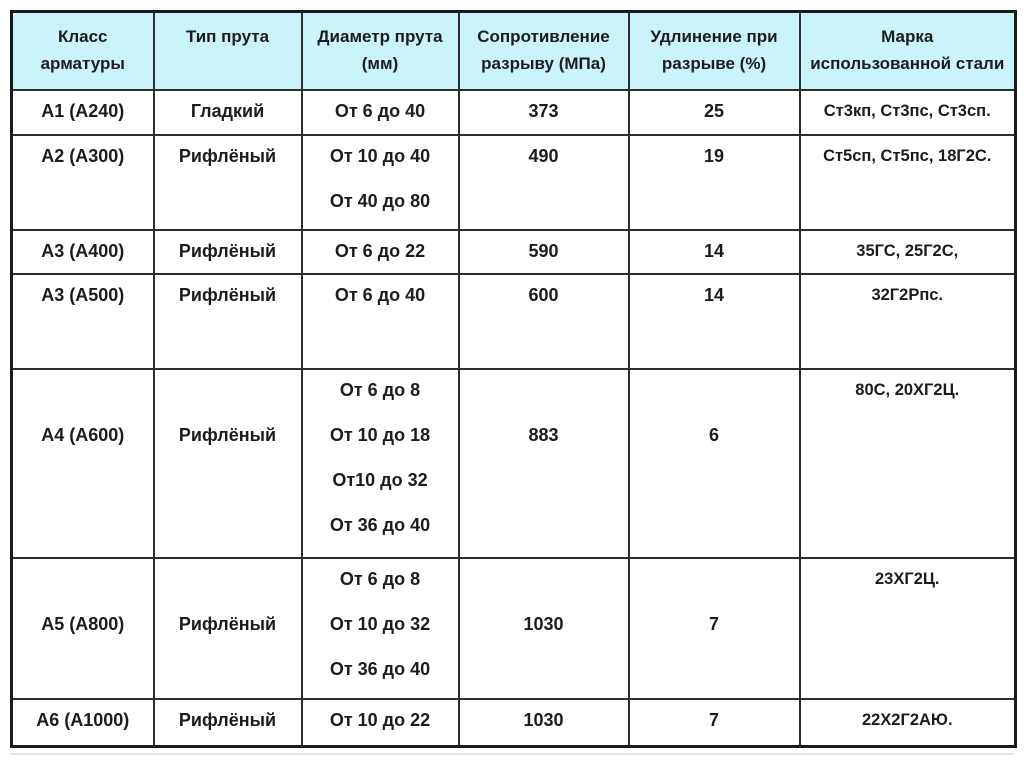  I want to click on cell-steel: 23ХГ2Ц., so click(907, 628).